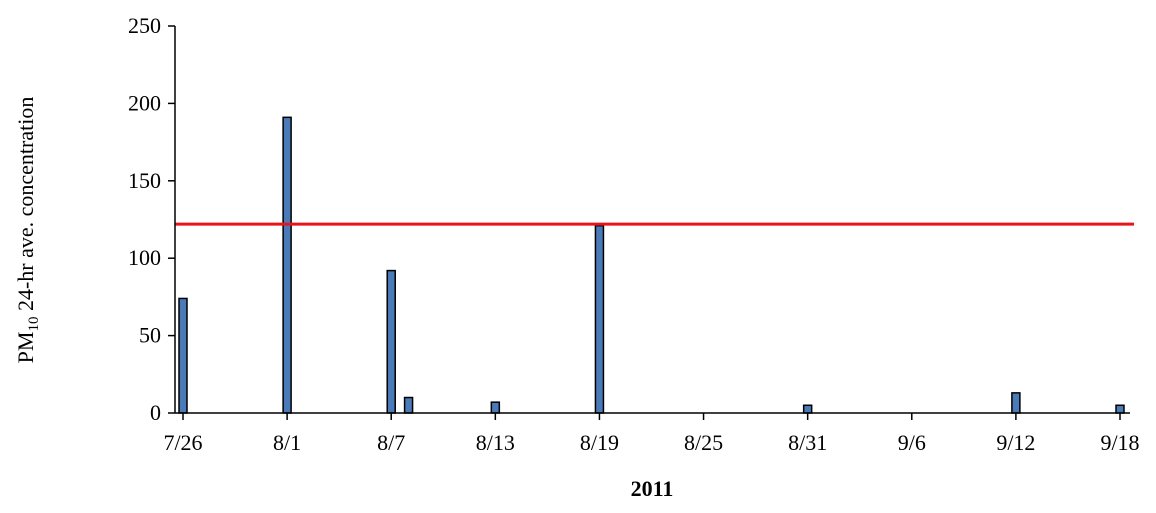 The image size is (1156, 513). Describe the element at coordinates (807, 442) in the screenshot. I see `x-tick-label: 8/31` at that location.